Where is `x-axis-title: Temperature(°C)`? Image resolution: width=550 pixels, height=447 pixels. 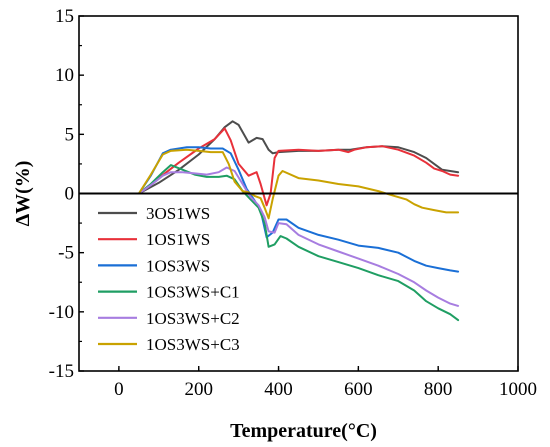 x-axis-title: Temperature(°C) is located at coordinates (303, 431).